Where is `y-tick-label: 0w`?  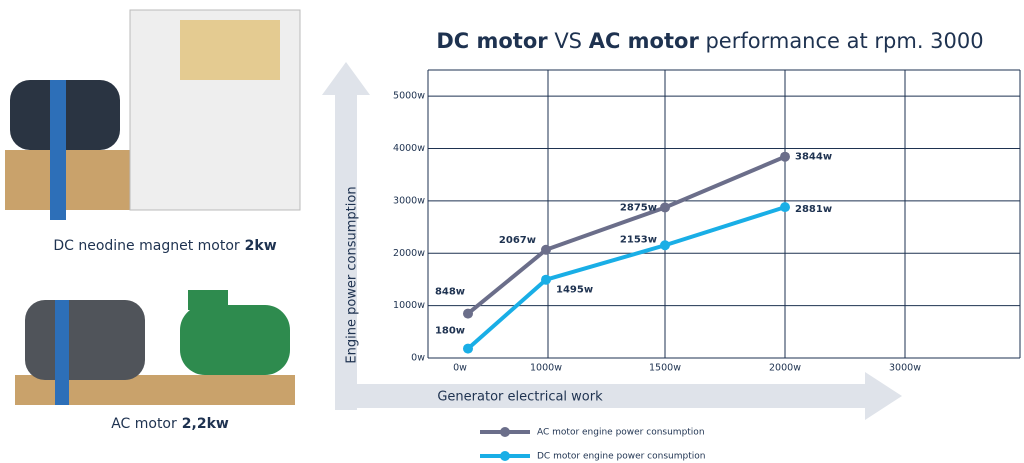 y-tick-label: 0w is located at coordinates (418, 358).